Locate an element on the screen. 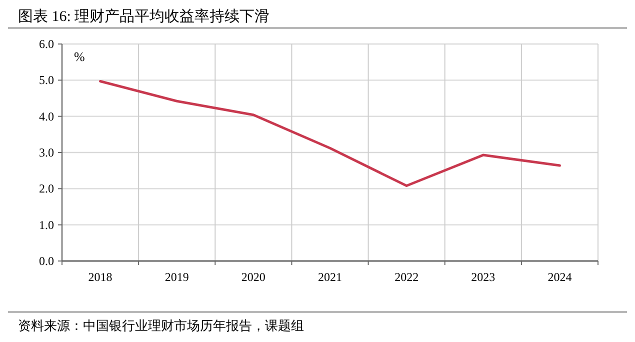 Image resolution: width=635 pixels, height=342 pixels. y-tick-label: 6.0 is located at coordinates (46, 44).